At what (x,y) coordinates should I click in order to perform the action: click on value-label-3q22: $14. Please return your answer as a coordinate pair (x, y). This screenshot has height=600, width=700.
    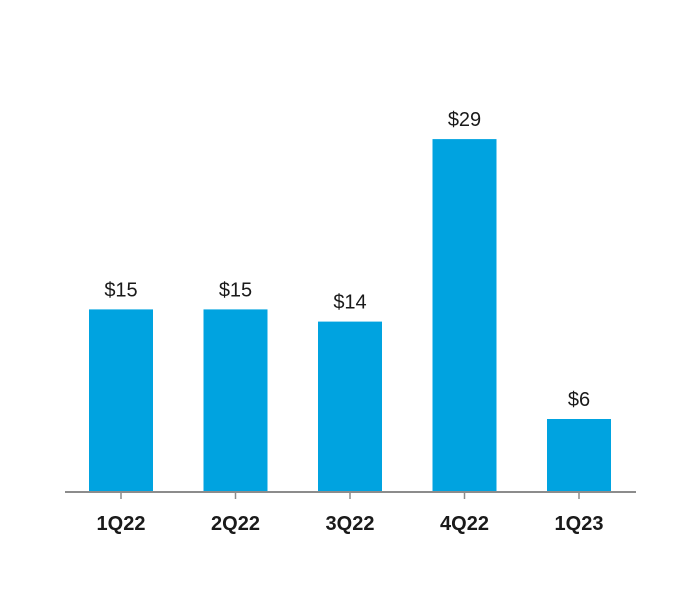
    Looking at the image, I should click on (349, 303).